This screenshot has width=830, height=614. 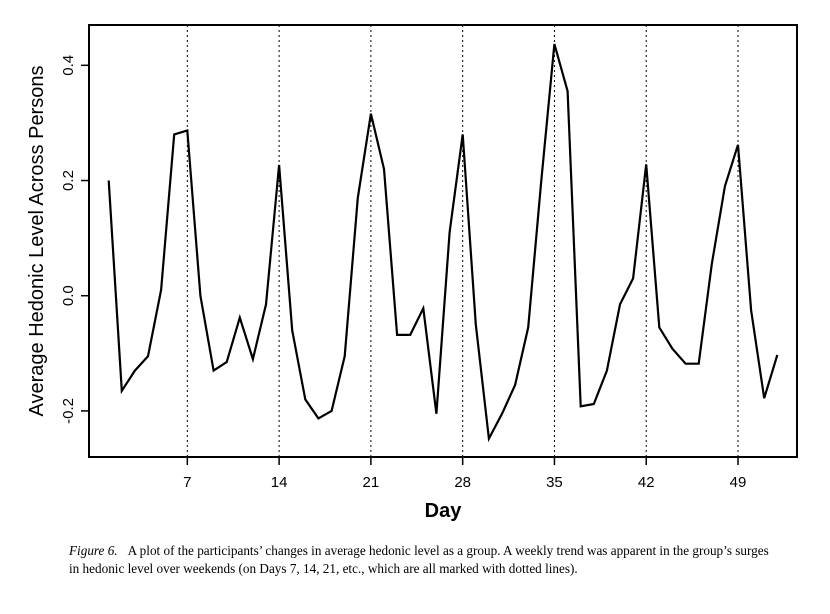 I want to click on x-axis: 7 14 21 28 35 42 49, so click(x=464, y=474).